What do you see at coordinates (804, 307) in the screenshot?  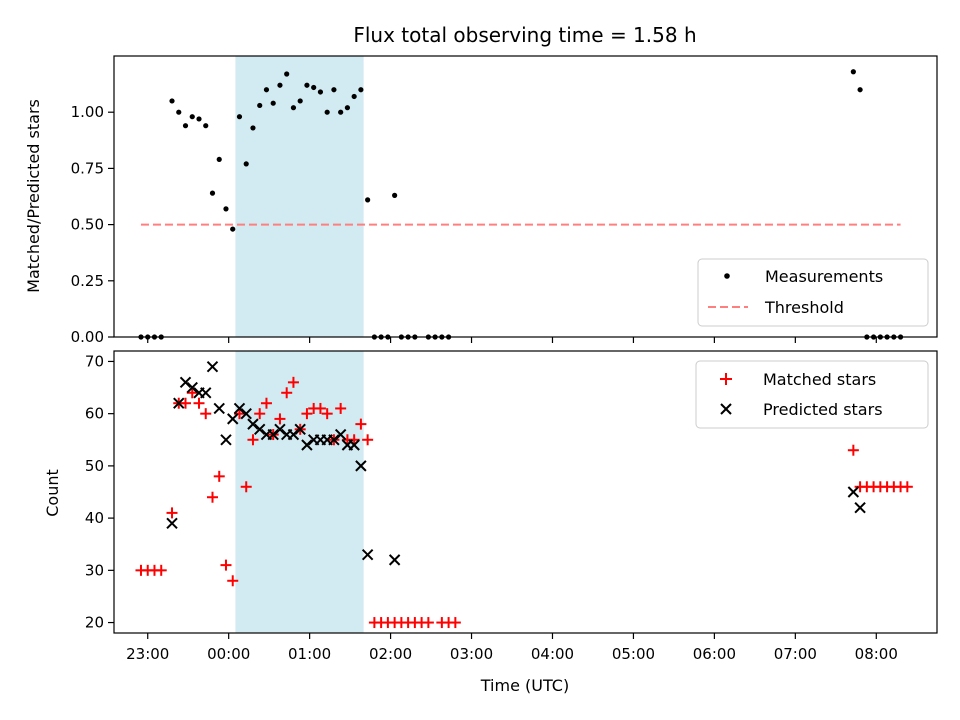 I see `legend-threshold-label: Threshold` at bounding box center [804, 307].